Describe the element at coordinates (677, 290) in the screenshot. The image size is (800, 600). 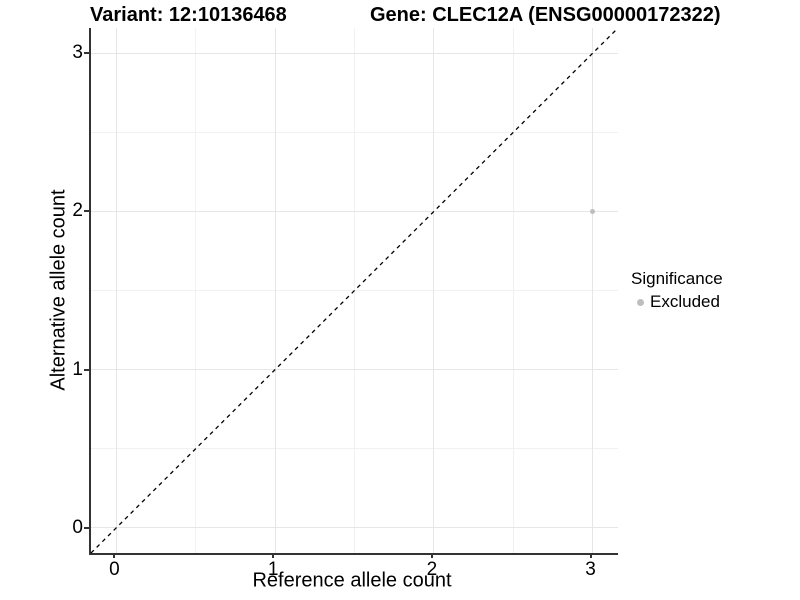
I see `legend: Significance Excluded` at that location.